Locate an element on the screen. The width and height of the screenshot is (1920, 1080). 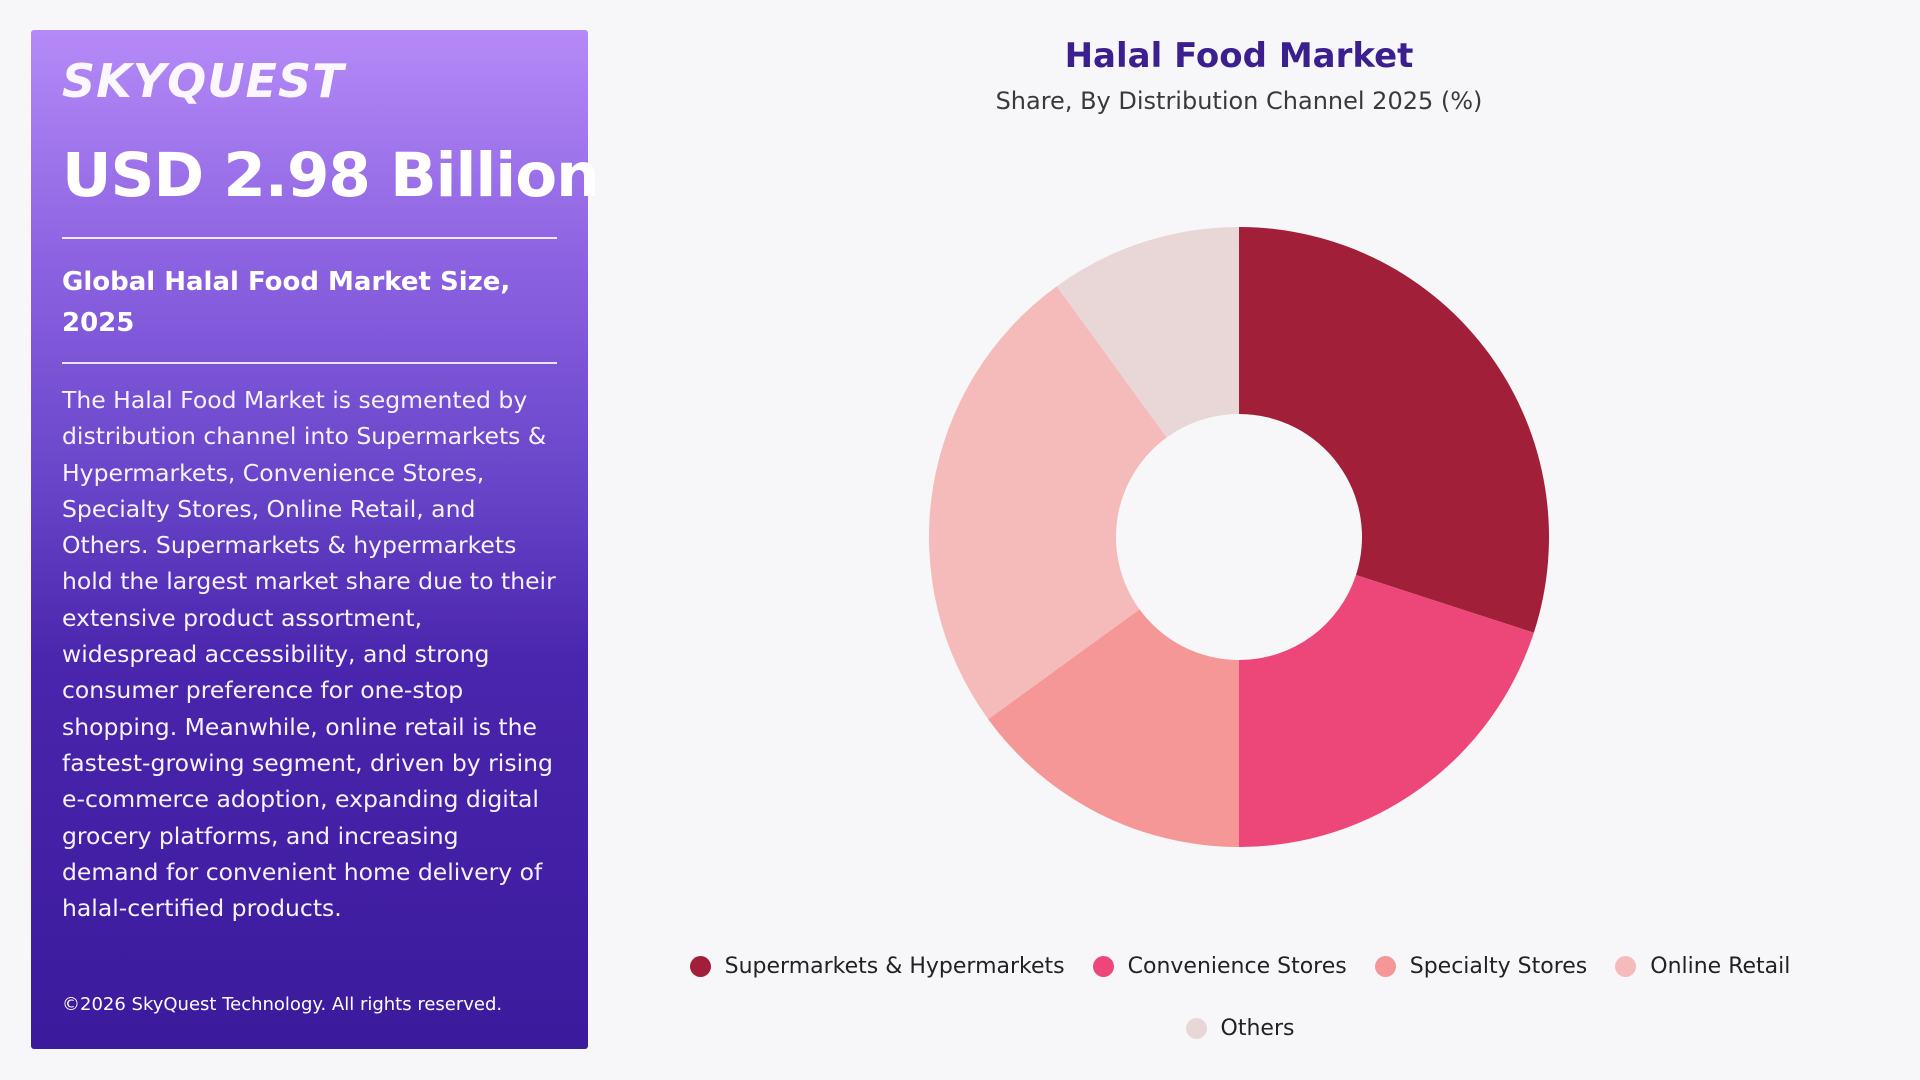
donut-slice-supermarkets-hypermarkets is located at coordinates (1394, 430).